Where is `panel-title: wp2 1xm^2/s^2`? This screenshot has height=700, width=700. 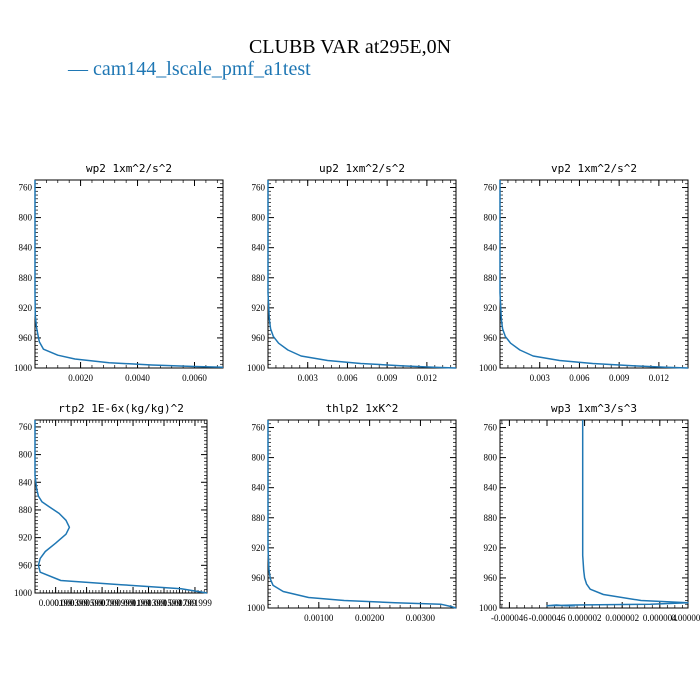 panel-title: wp2 1xm^2/s^2 is located at coordinates (129, 168).